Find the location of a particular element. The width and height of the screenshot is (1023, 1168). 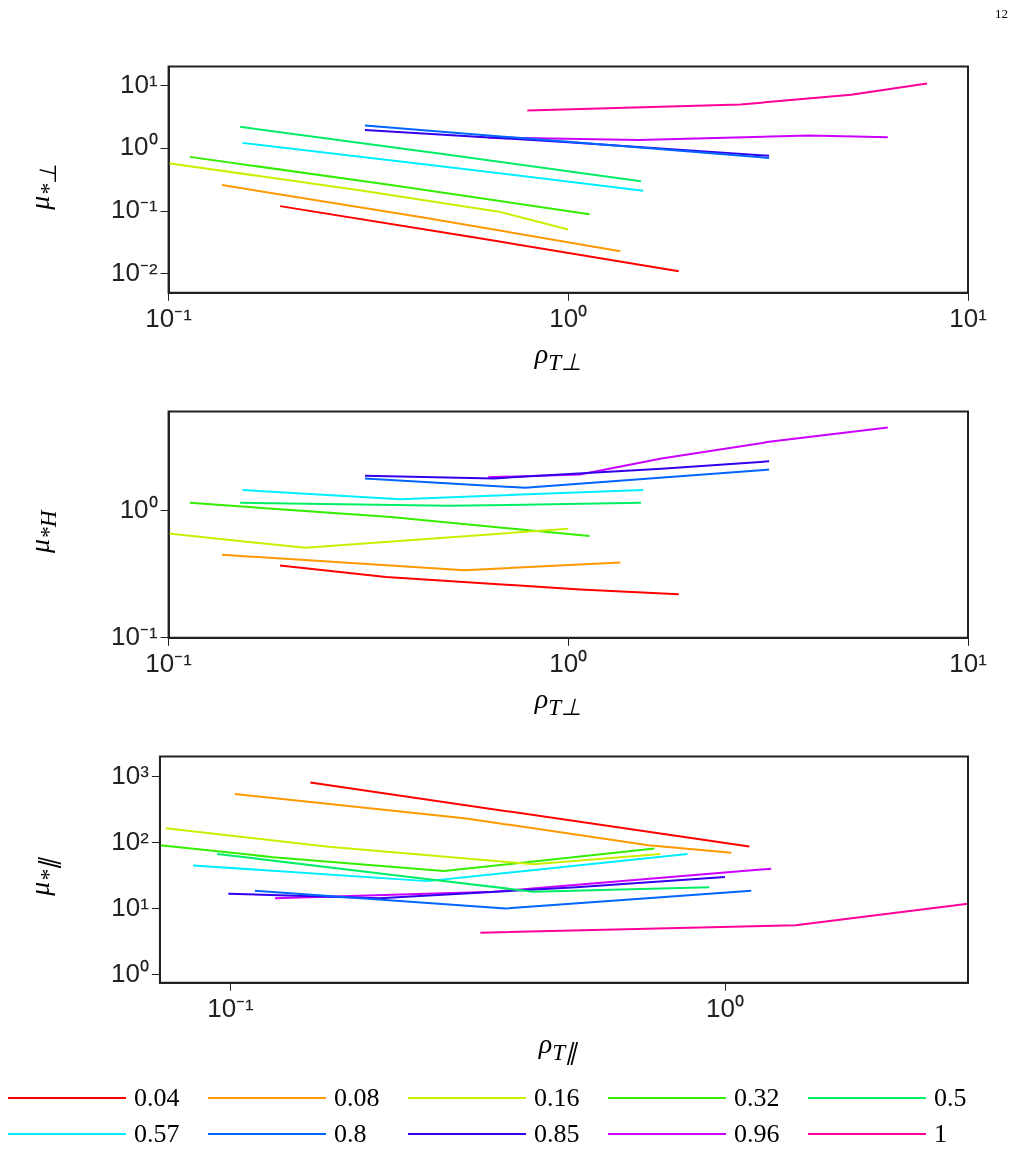

text: 12 is located at coordinates (1001, 14).